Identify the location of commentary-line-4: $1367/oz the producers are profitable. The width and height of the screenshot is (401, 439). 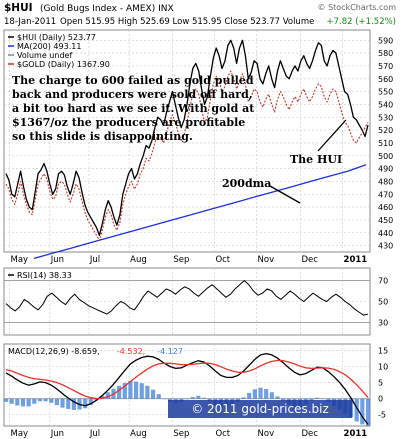
(128, 122).